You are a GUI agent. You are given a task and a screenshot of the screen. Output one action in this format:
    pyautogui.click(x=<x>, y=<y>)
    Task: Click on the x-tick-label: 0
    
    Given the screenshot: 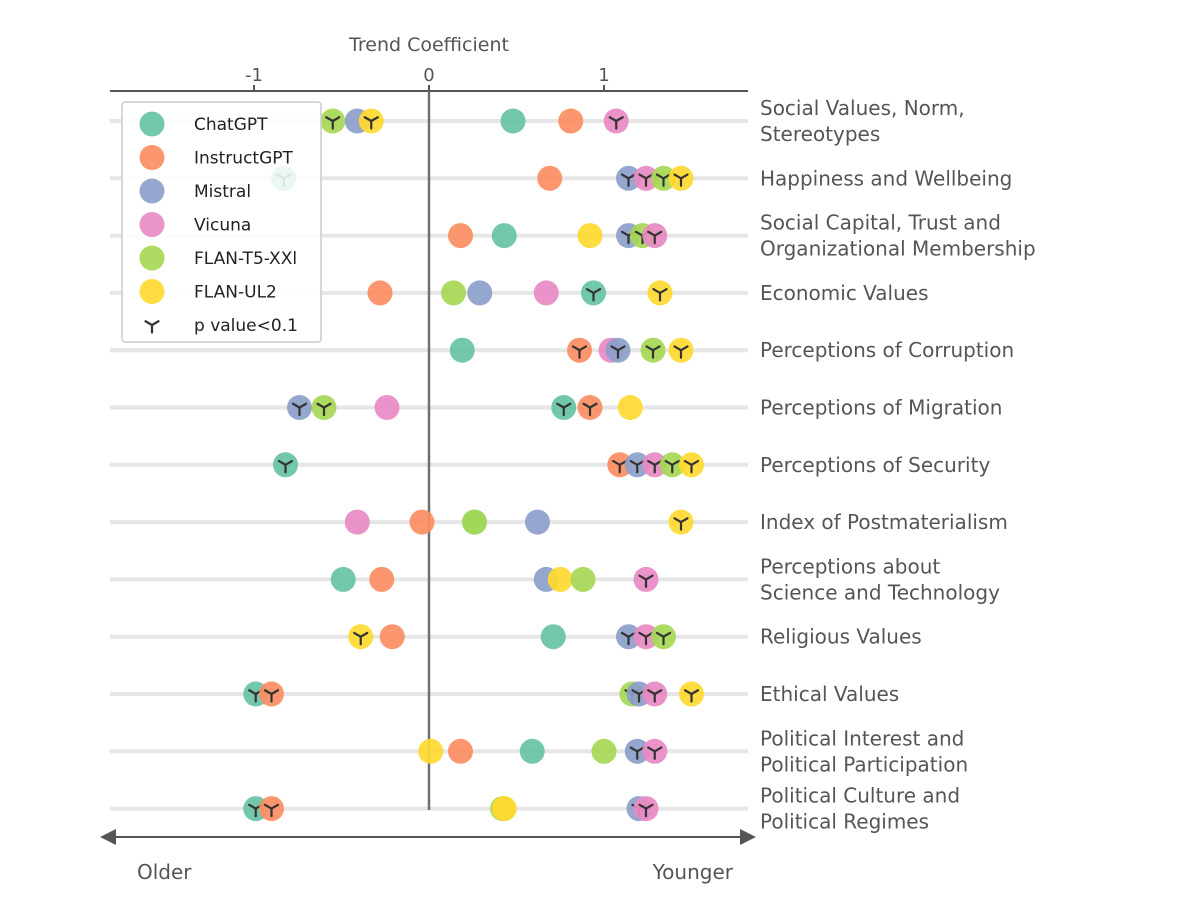 What is the action you would take?
    pyautogui.click(x=428, y=75)
    